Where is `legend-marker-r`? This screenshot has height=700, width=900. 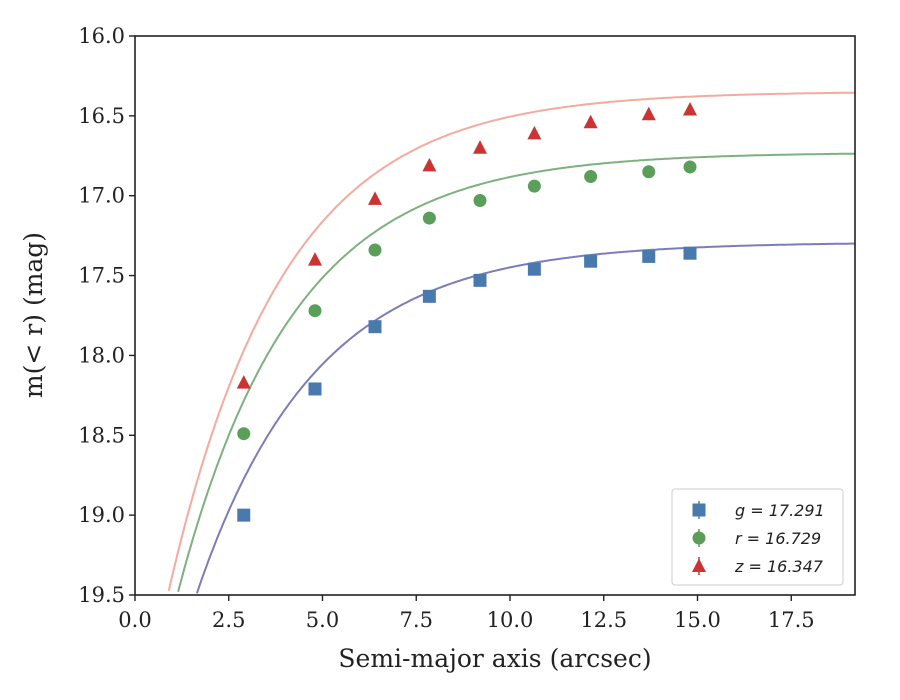
legend-marker-r is located at coordinates (699, 538).